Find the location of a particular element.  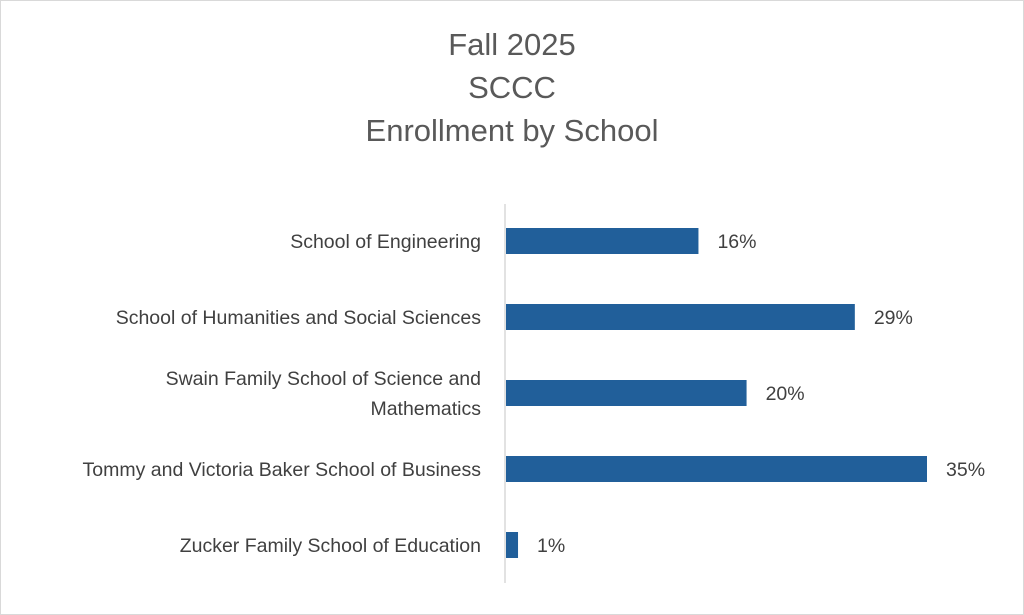

category-label: Zucker Family School of Education is located at coordinates (330, 546).